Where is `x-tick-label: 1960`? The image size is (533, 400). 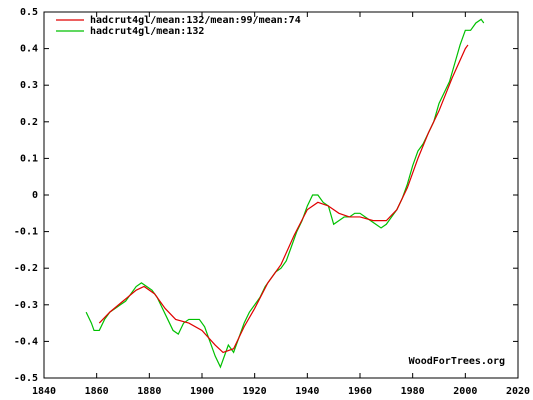 x-tick-label: 1960 is located at coordinates (360, 391).